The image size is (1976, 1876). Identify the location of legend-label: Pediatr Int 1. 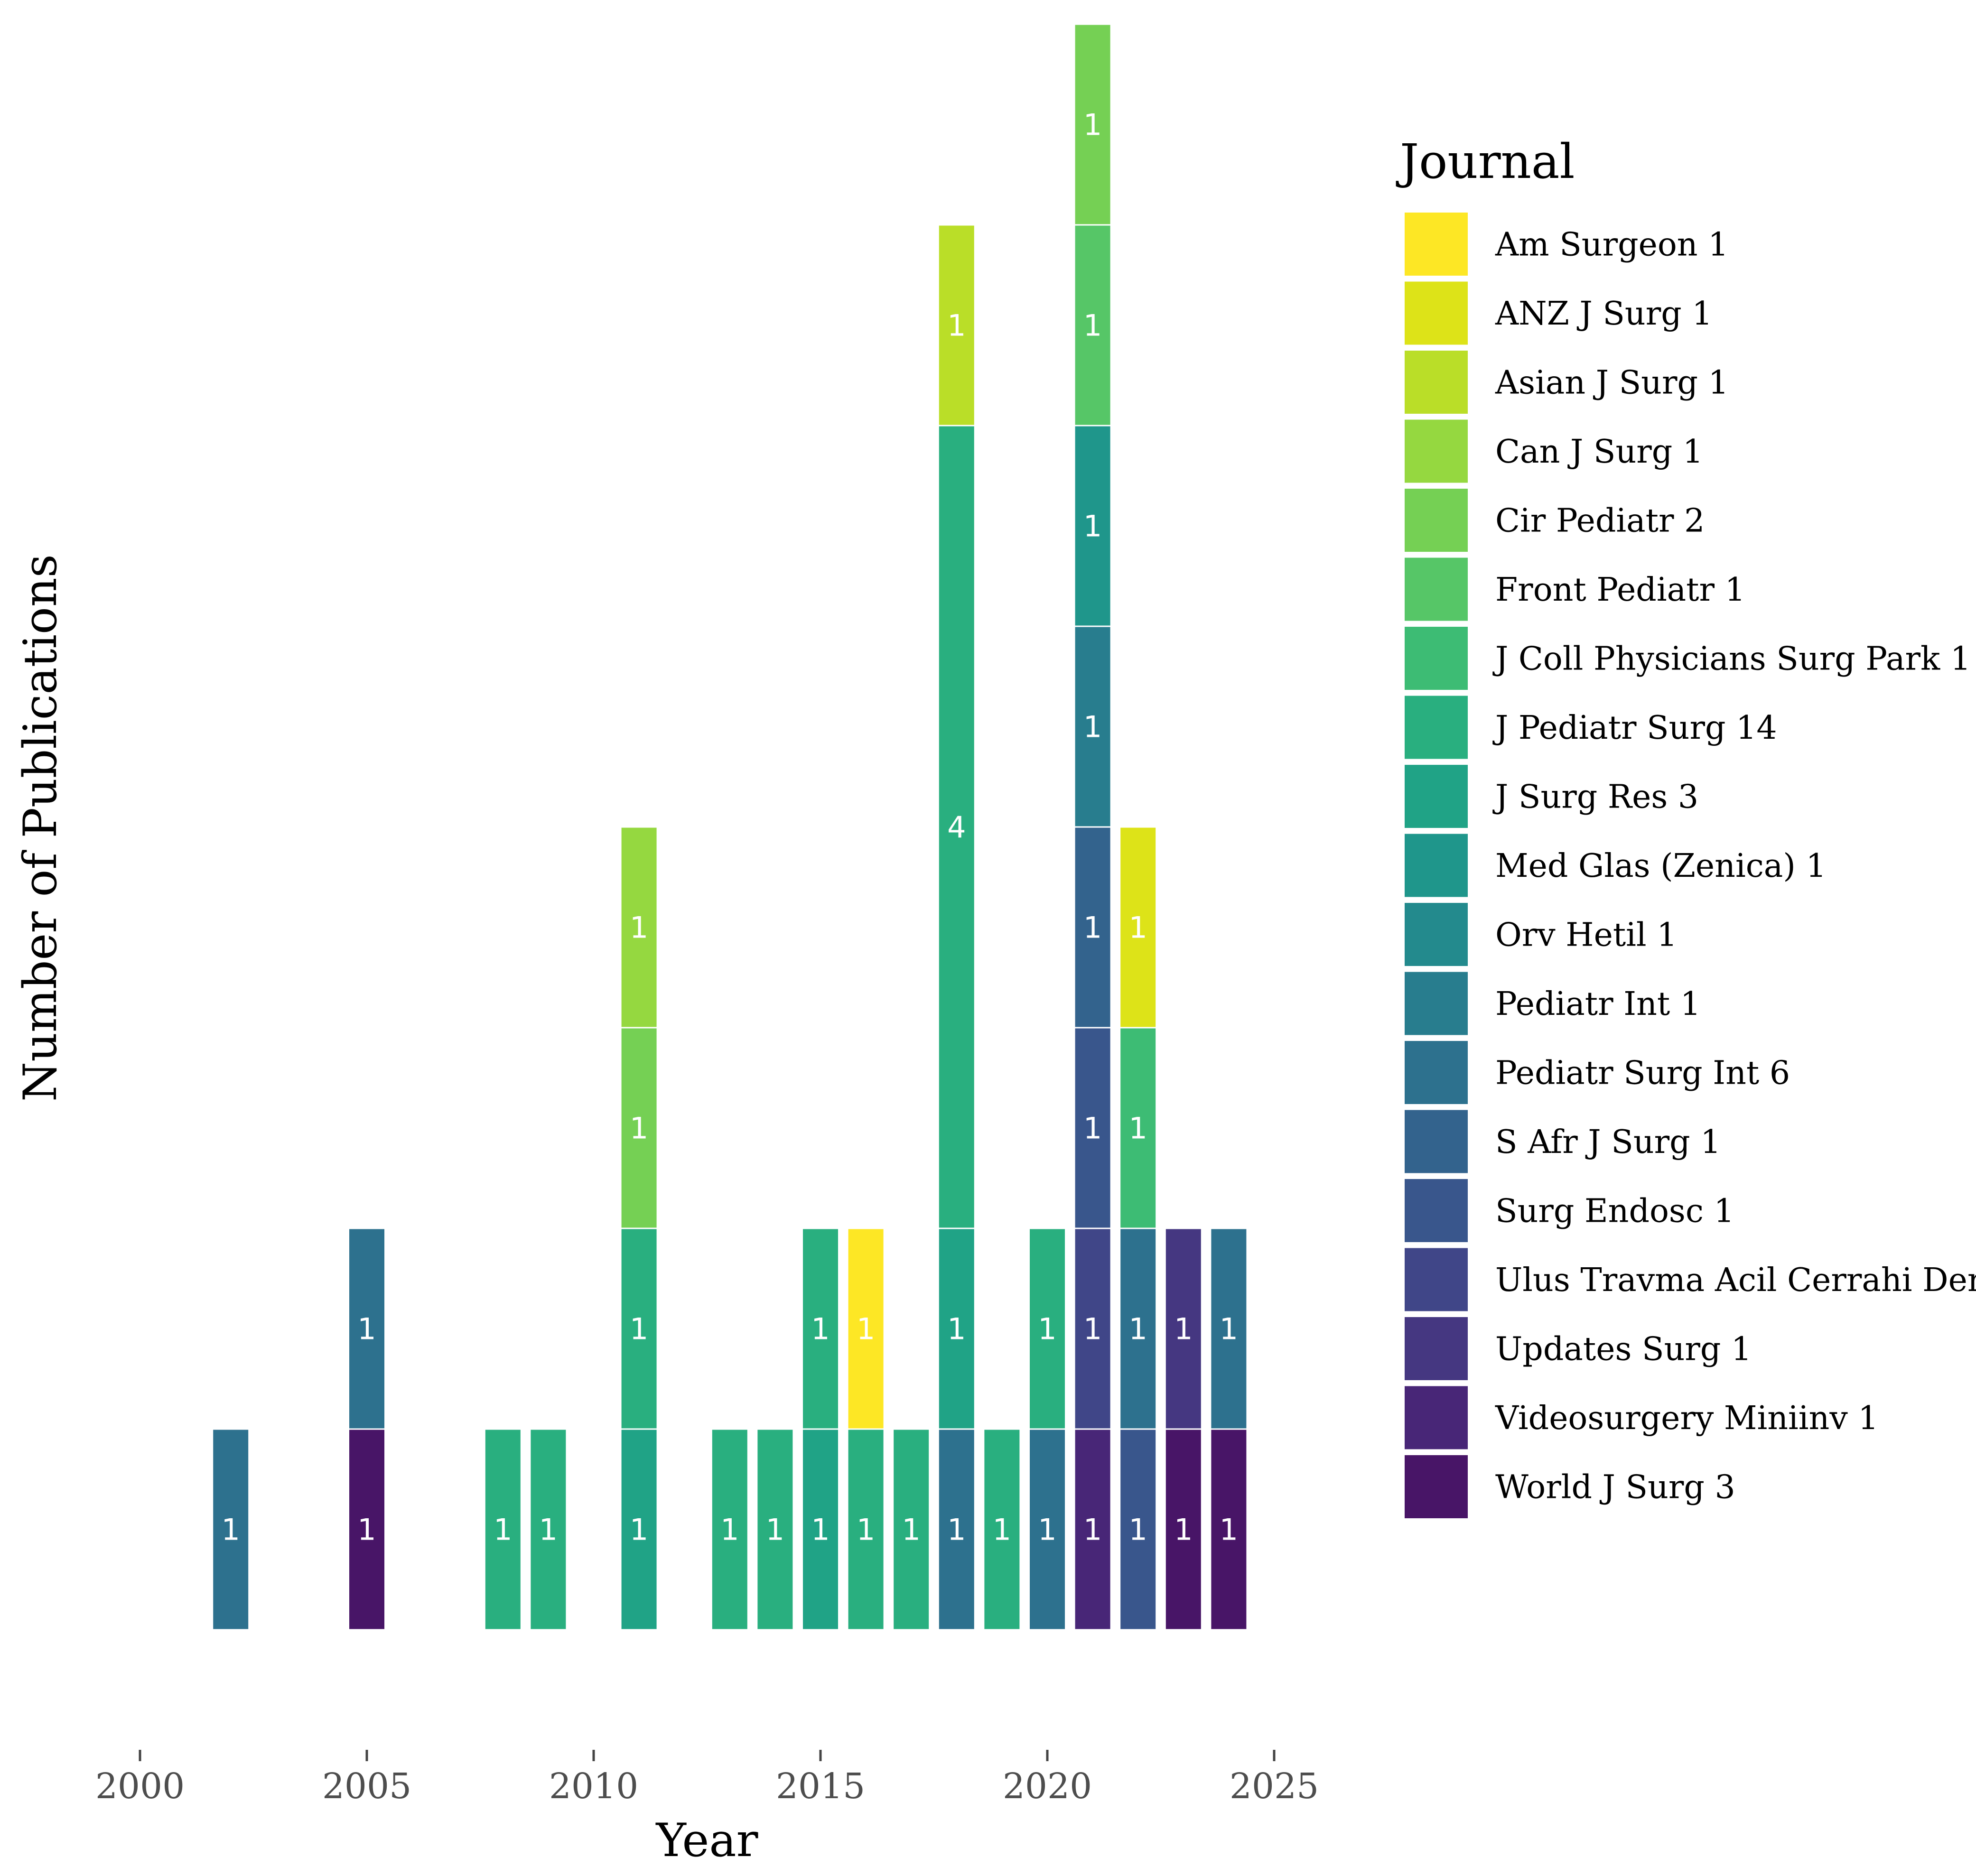
(1598, 1004).